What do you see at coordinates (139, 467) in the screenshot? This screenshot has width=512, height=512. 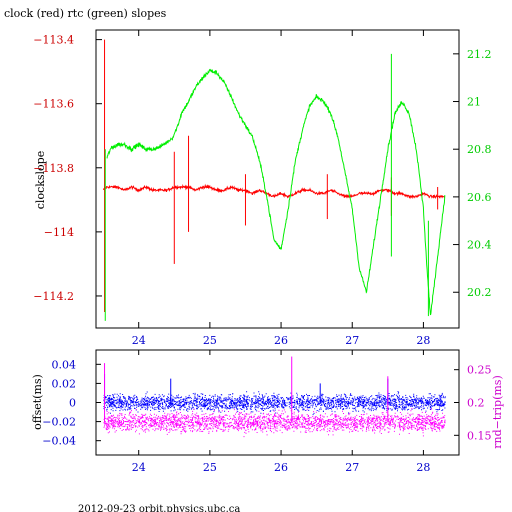 I see `bottom-x-tick-label: 24` at bounding box center [139, 467].